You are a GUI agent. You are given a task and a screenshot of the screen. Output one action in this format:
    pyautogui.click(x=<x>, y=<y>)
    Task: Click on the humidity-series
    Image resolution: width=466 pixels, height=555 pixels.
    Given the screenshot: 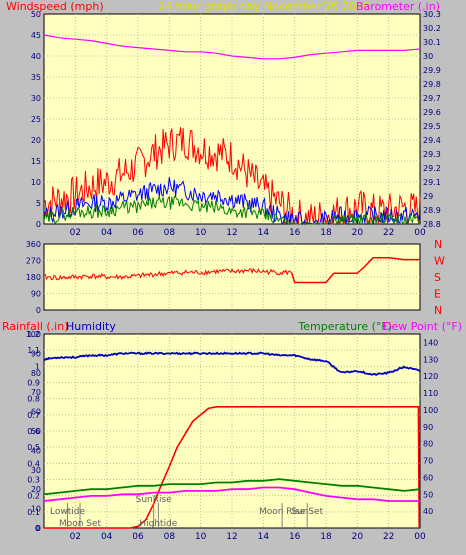 What is the action you would take?
    pyautogui.click(x=232, y=363)
    